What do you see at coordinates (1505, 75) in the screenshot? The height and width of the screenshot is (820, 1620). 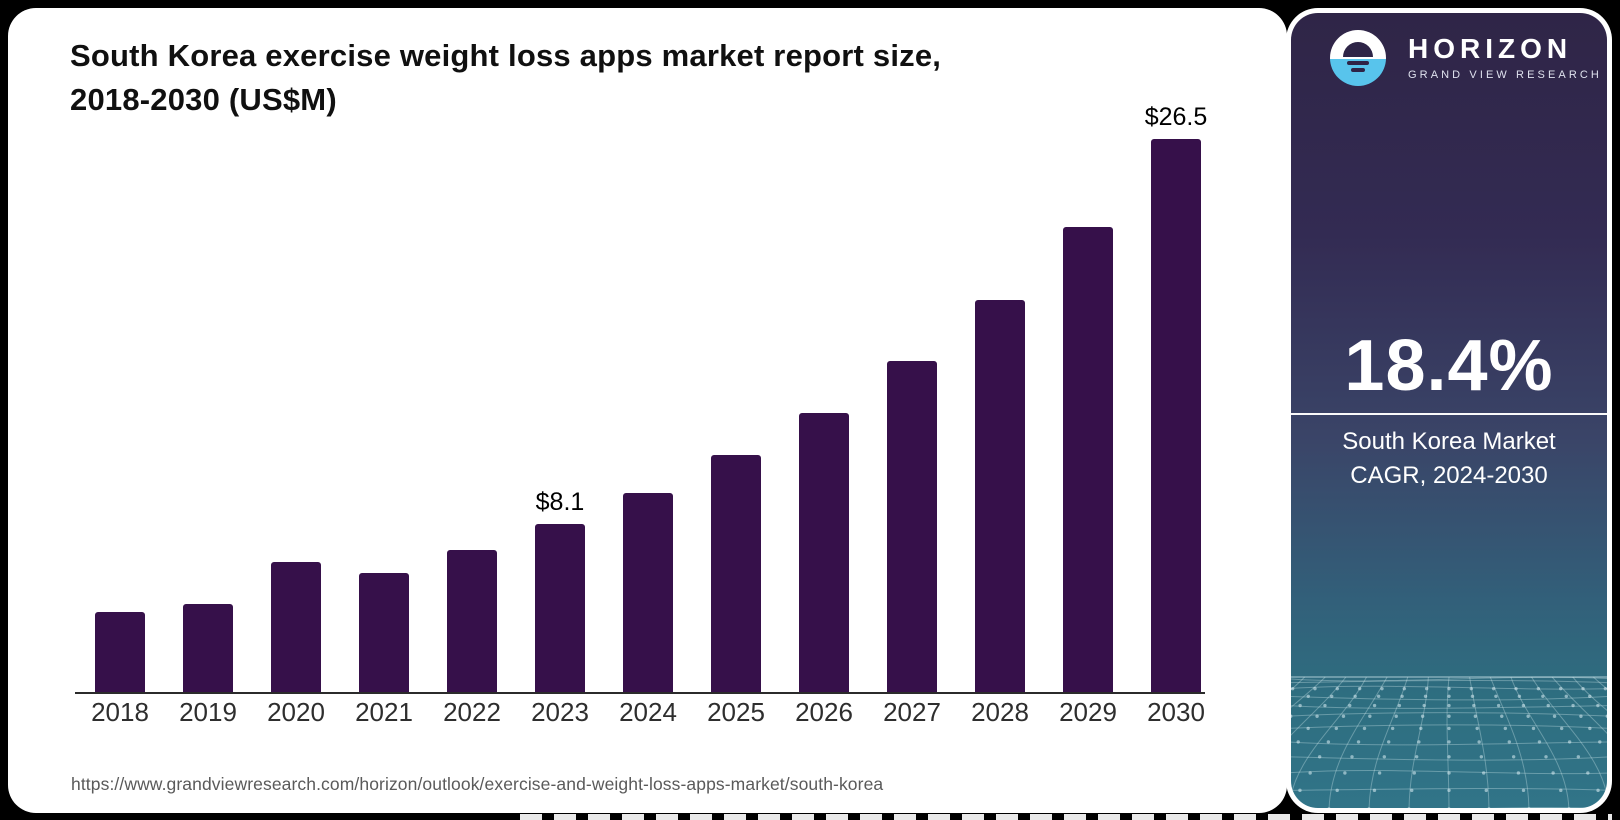 I see `brand-subtitle: GRAND VIEW RESEARCH` at bounding box center [1505, 75].